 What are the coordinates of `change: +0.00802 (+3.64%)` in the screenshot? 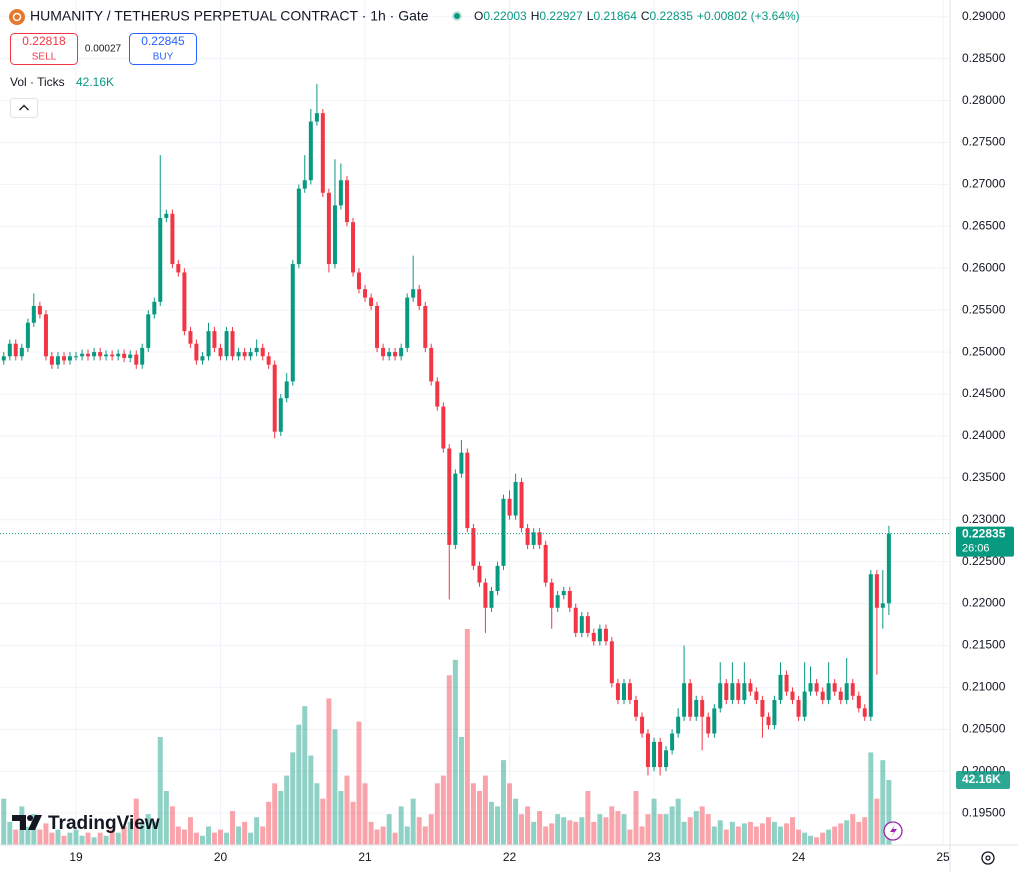 It's located at (748, 16).